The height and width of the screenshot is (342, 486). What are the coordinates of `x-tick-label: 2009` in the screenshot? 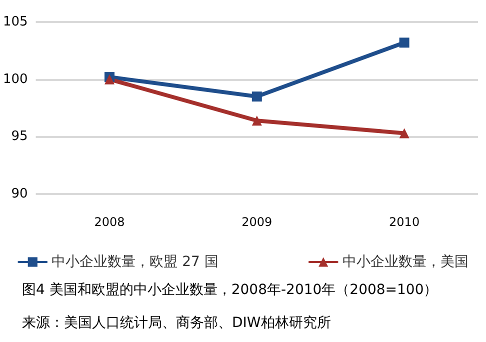 It's located at (257, 222).